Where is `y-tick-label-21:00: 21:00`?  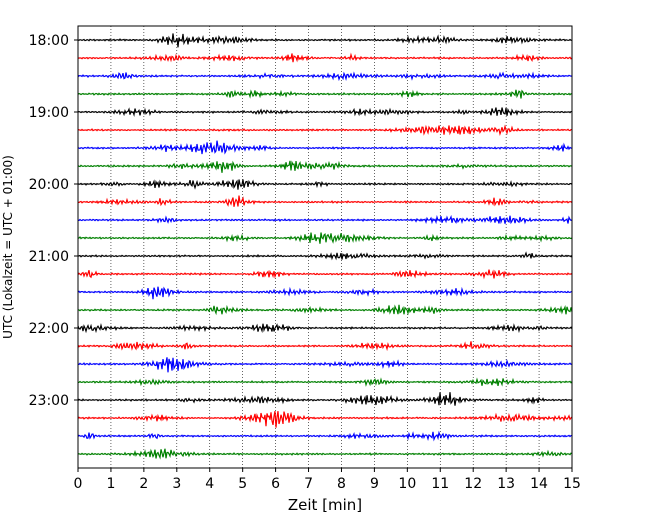
y-tick-label-21:00: 21:00 is located at coordinates (49, 257).